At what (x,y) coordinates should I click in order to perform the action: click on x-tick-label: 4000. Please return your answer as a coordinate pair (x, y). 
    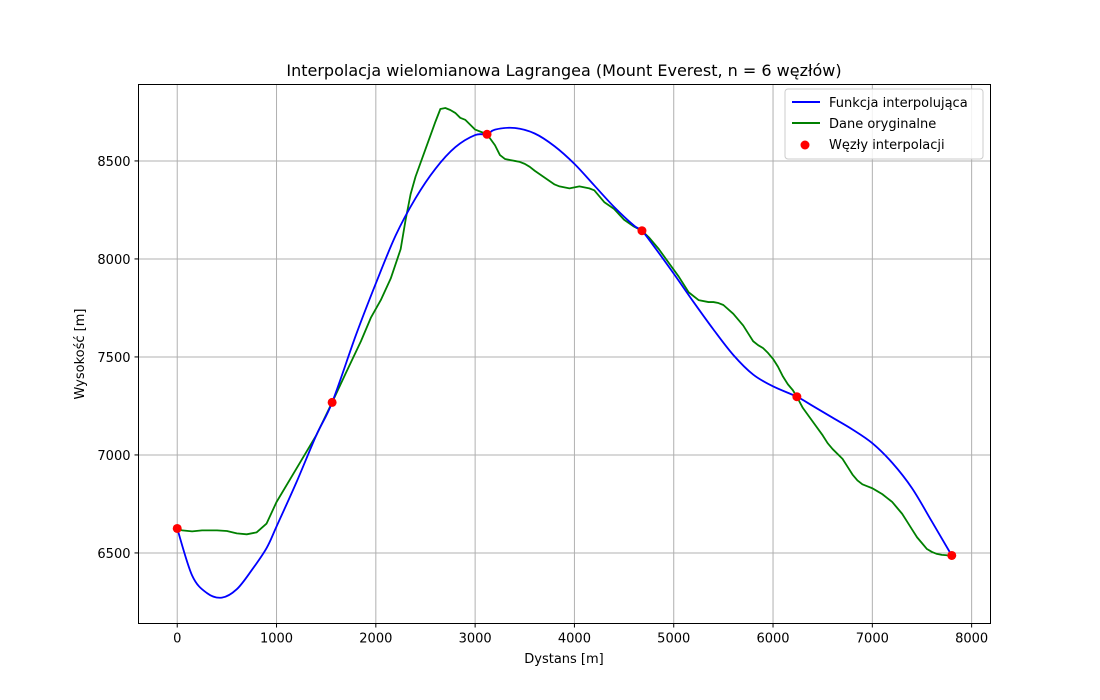
    Looking at the image, I should click on (574, 639).